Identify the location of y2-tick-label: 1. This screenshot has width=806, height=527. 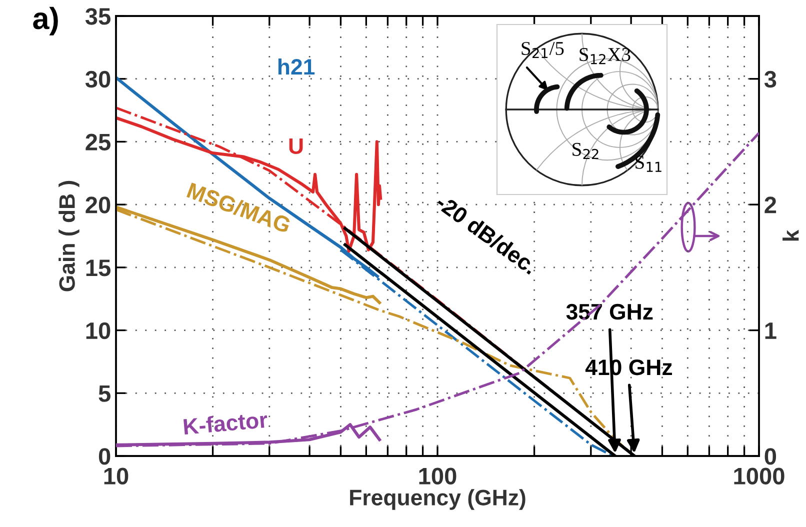
(770, 330).